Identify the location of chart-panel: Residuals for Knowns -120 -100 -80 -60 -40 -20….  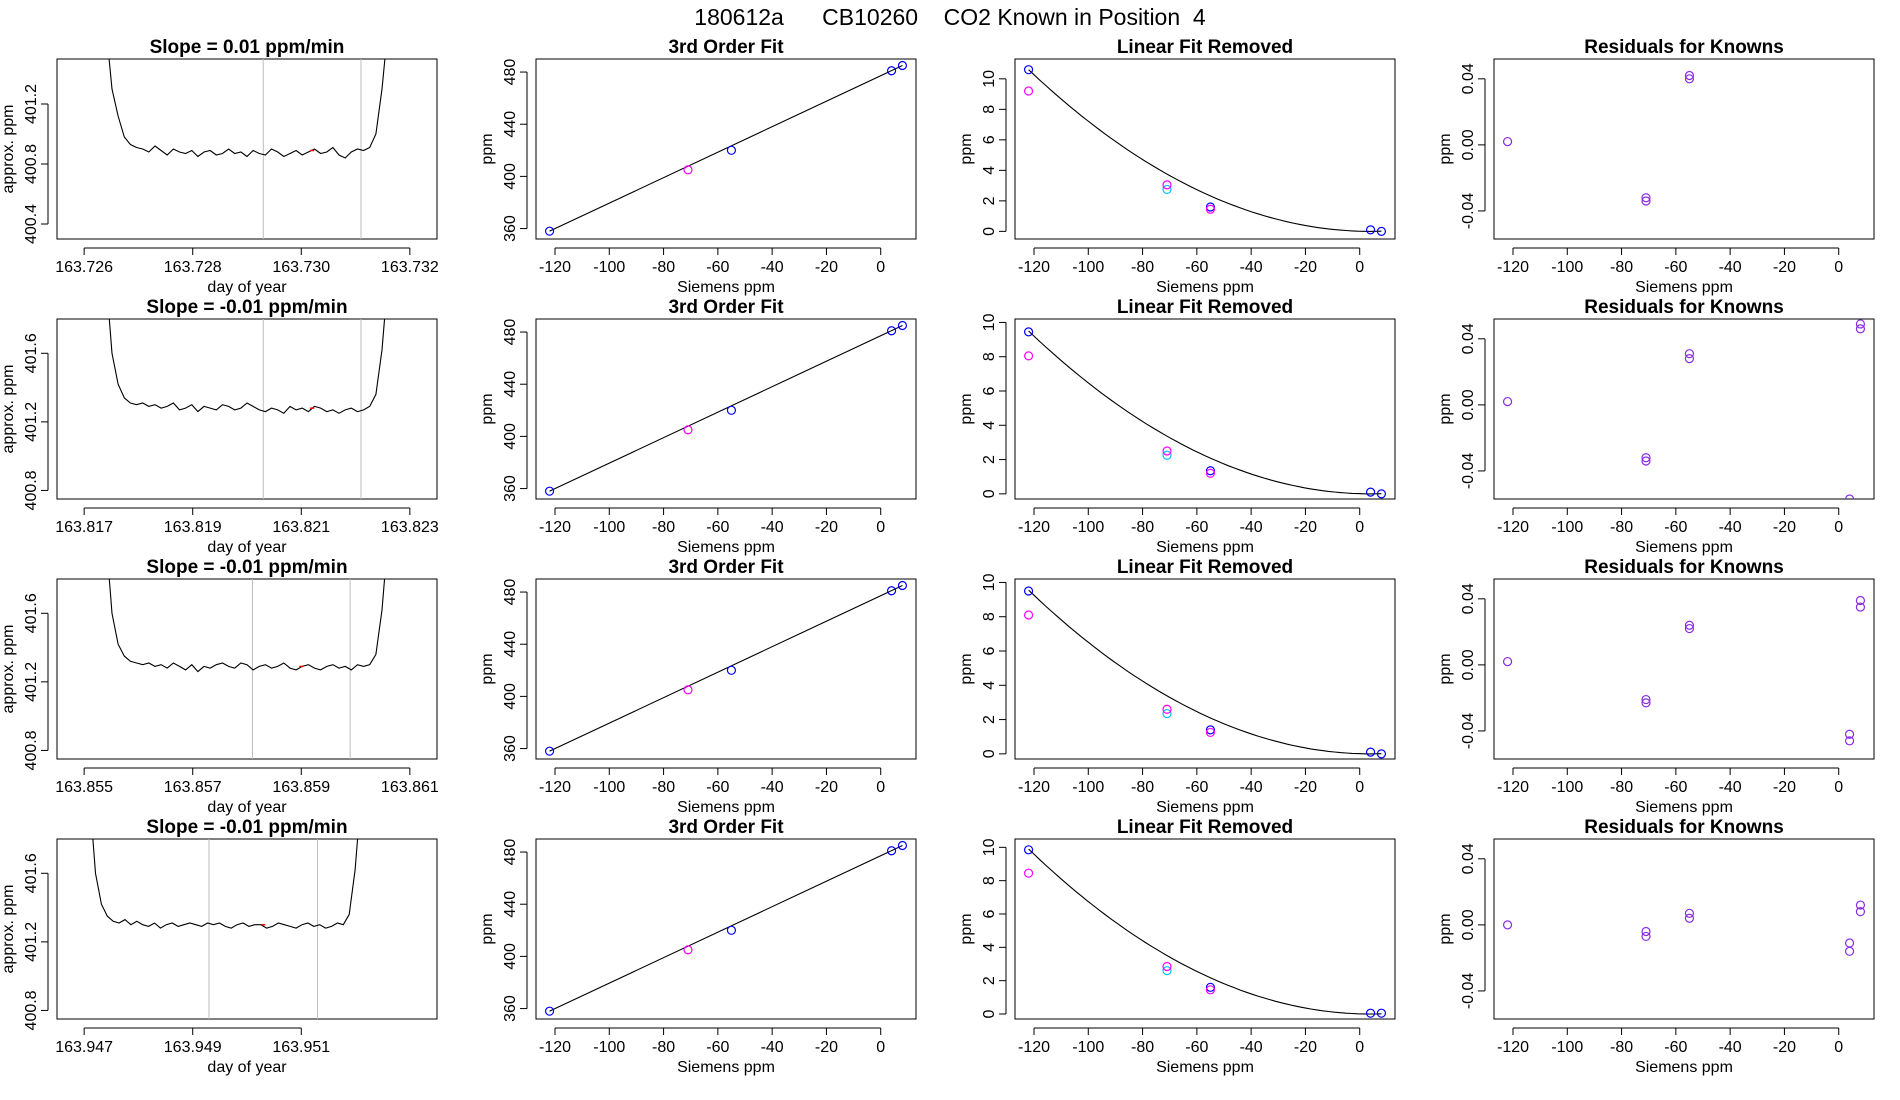
(1656, 426).